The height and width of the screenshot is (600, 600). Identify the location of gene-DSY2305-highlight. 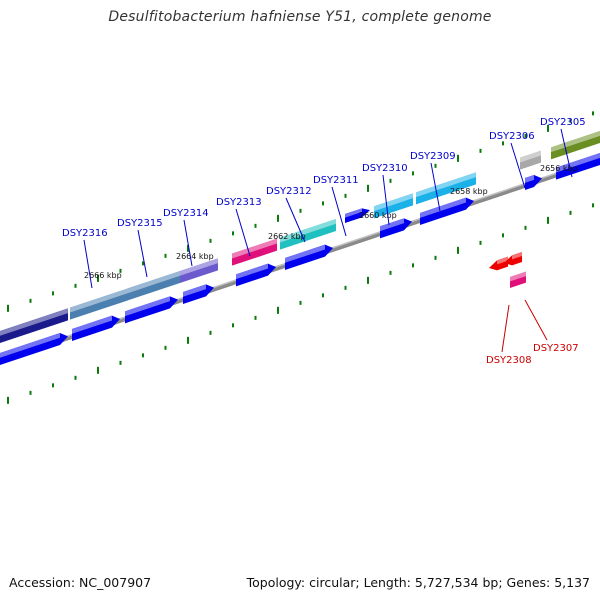
(575, 142).